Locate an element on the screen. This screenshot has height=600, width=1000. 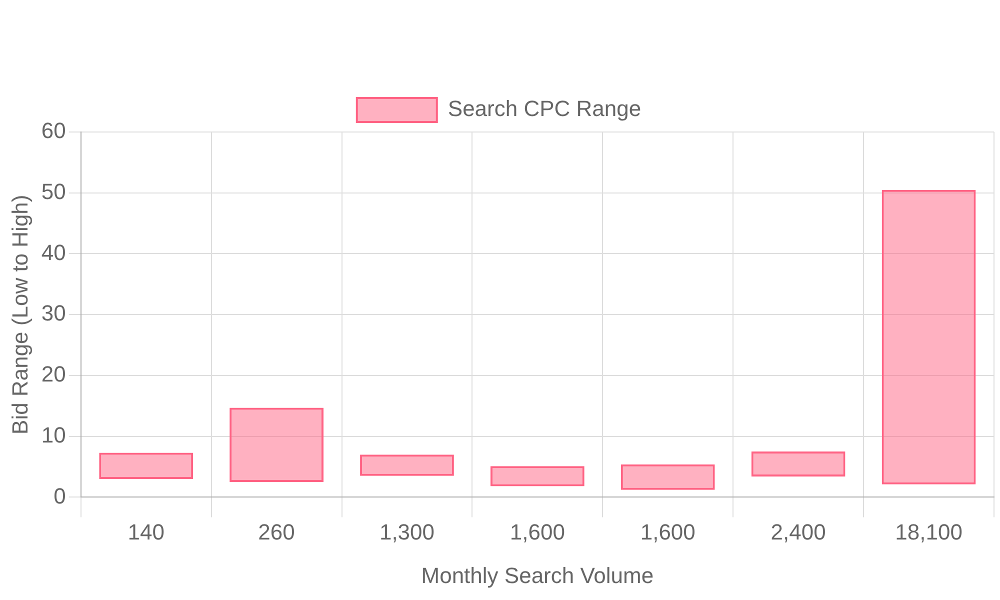
x-axis-title: Monthly Search Volume is located at coordinates (537, 575).